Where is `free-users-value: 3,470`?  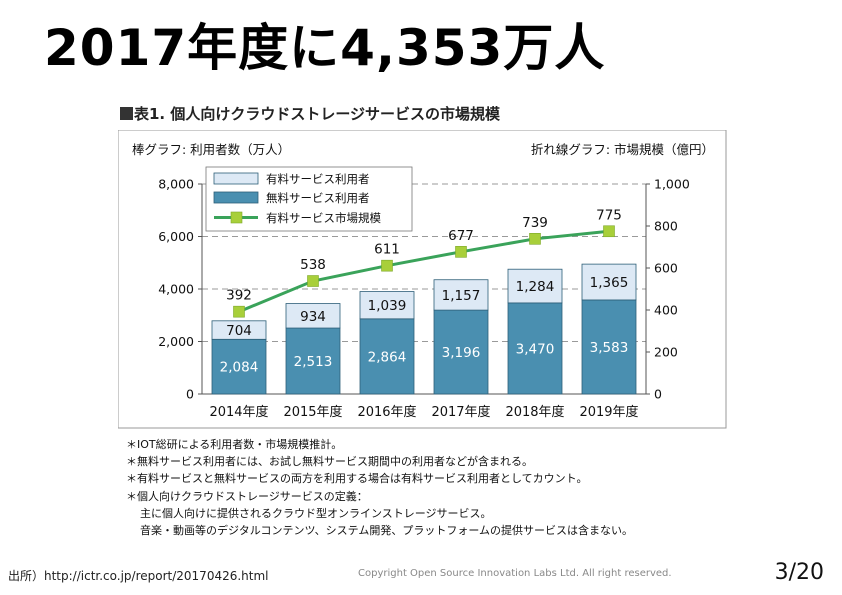
free-users-value: 3,470 is located at coordinates (535, 349).